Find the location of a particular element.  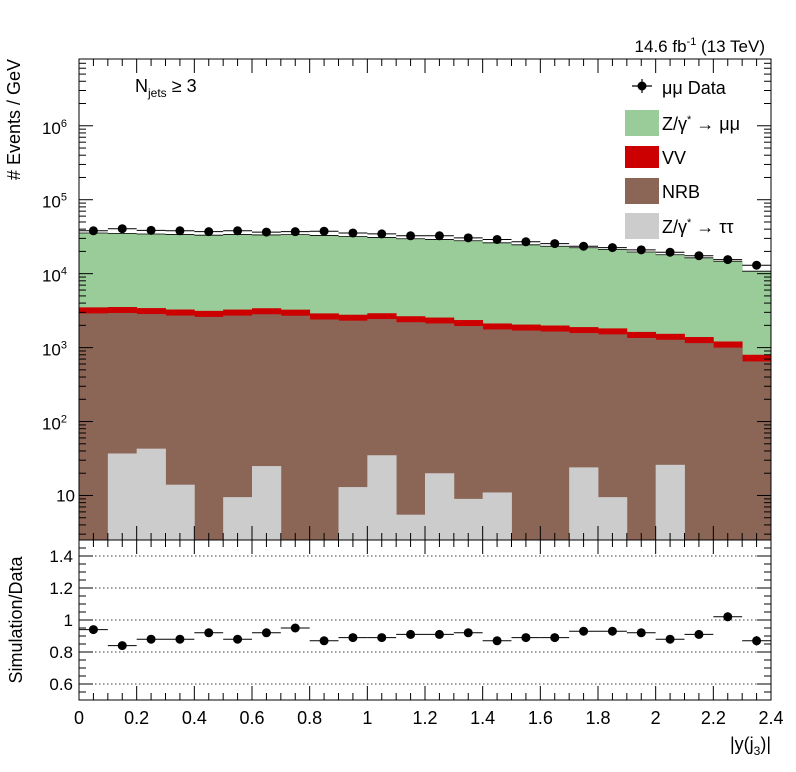

data-points is located at coordinates (425, 247).